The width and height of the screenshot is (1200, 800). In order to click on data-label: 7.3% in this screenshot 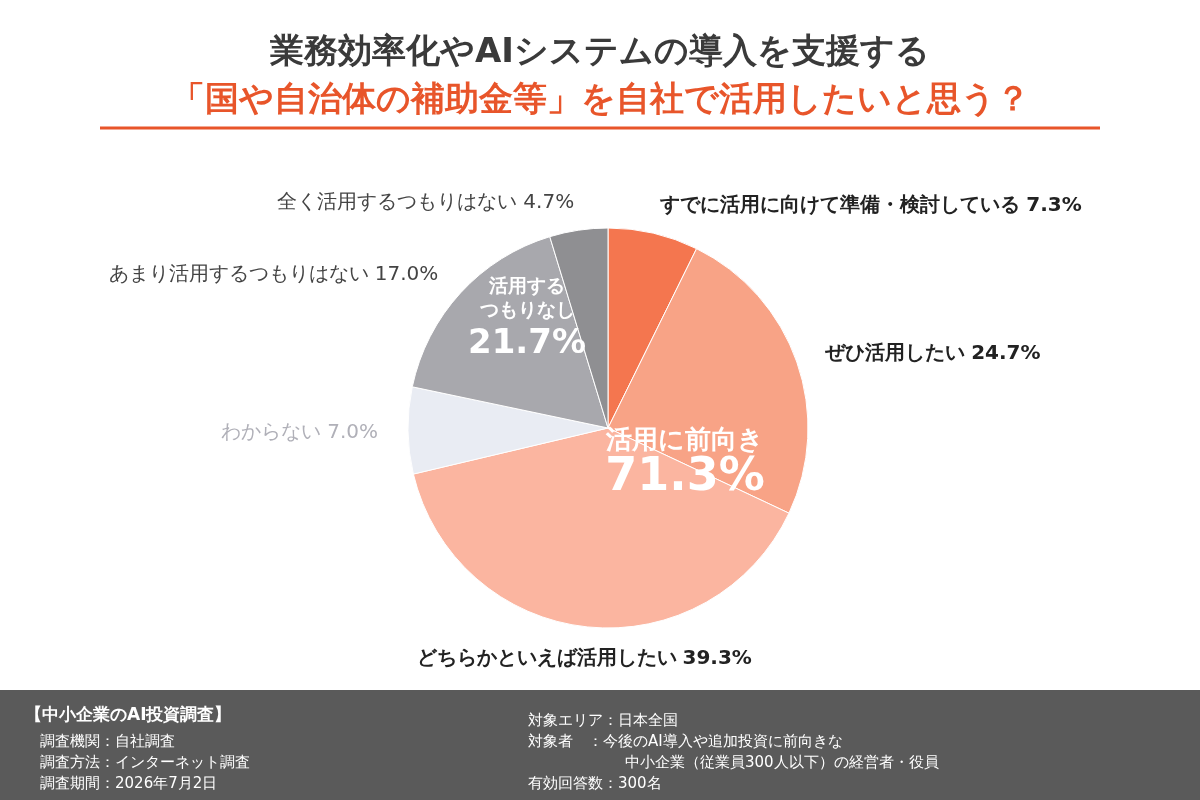, I will do `click(1054, 204)`.